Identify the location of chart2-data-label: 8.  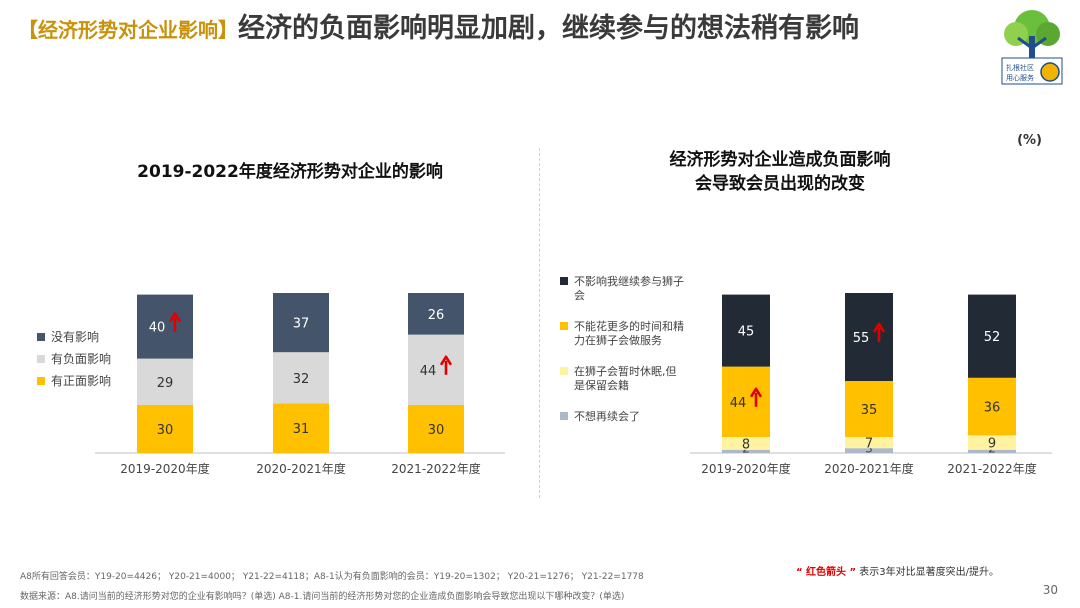
(746, 444).